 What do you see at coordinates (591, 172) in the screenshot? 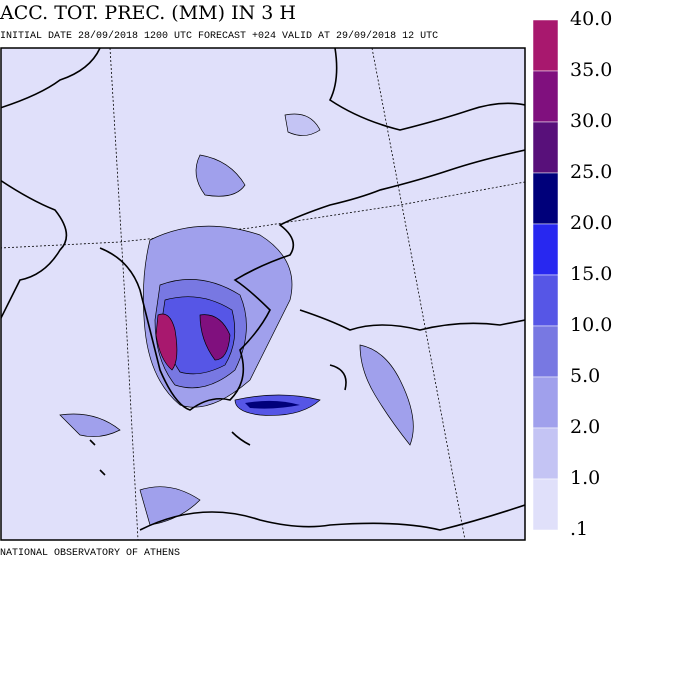
I see `legend-label: 25.0` at bounding box center [591, 172].